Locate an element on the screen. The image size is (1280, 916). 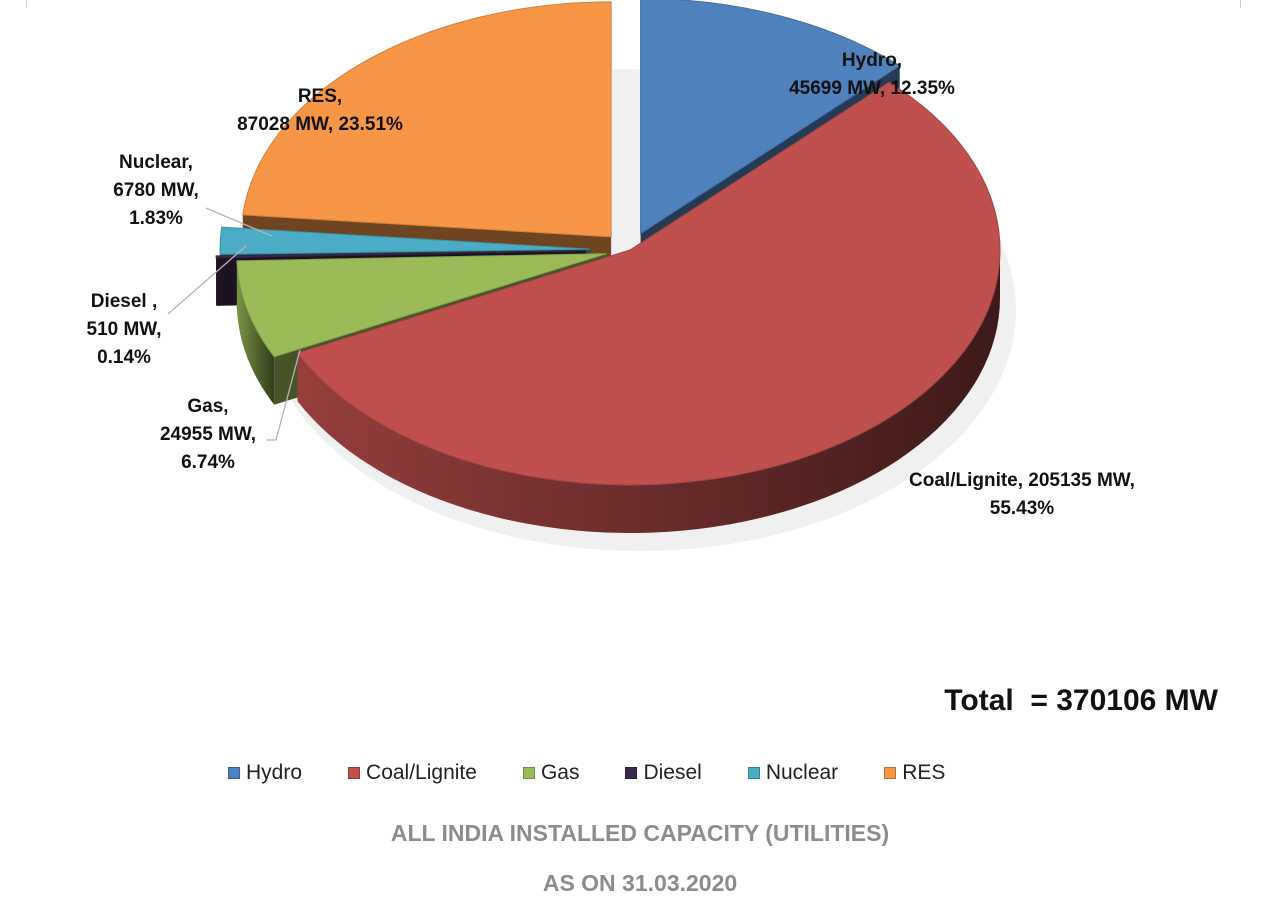
chart-subtitle: AS ON 31.03.2020 is located at coordinates (640, 883).